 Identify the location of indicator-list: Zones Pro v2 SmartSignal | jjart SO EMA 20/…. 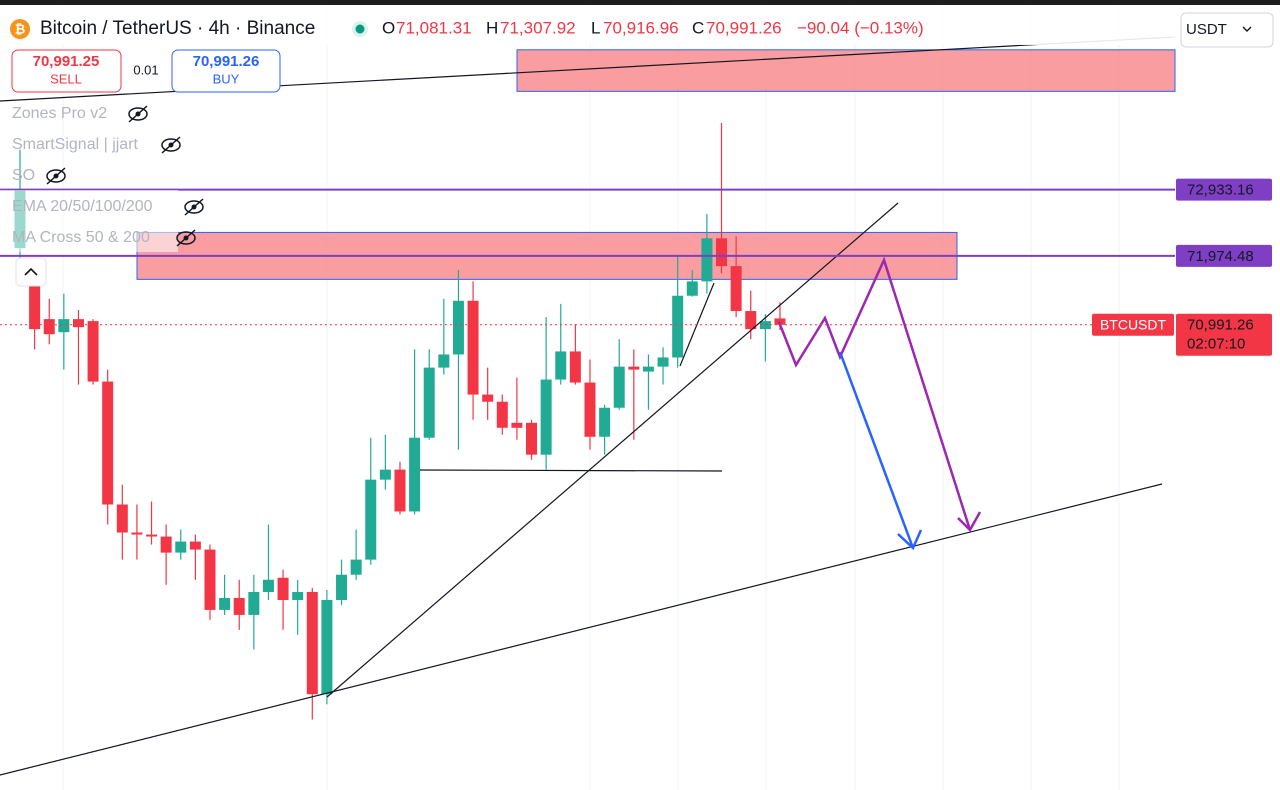
(108, 176).